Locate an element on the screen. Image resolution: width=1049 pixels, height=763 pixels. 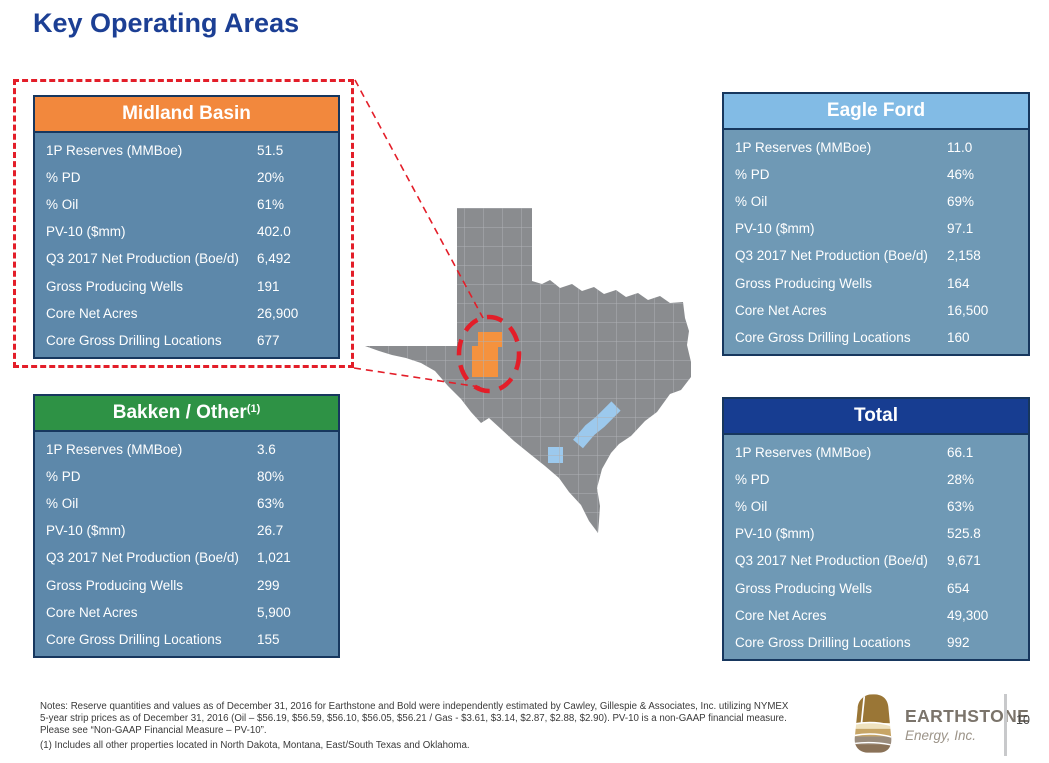
page-title: Key Operating Areas is located at coordinates (166, 23).